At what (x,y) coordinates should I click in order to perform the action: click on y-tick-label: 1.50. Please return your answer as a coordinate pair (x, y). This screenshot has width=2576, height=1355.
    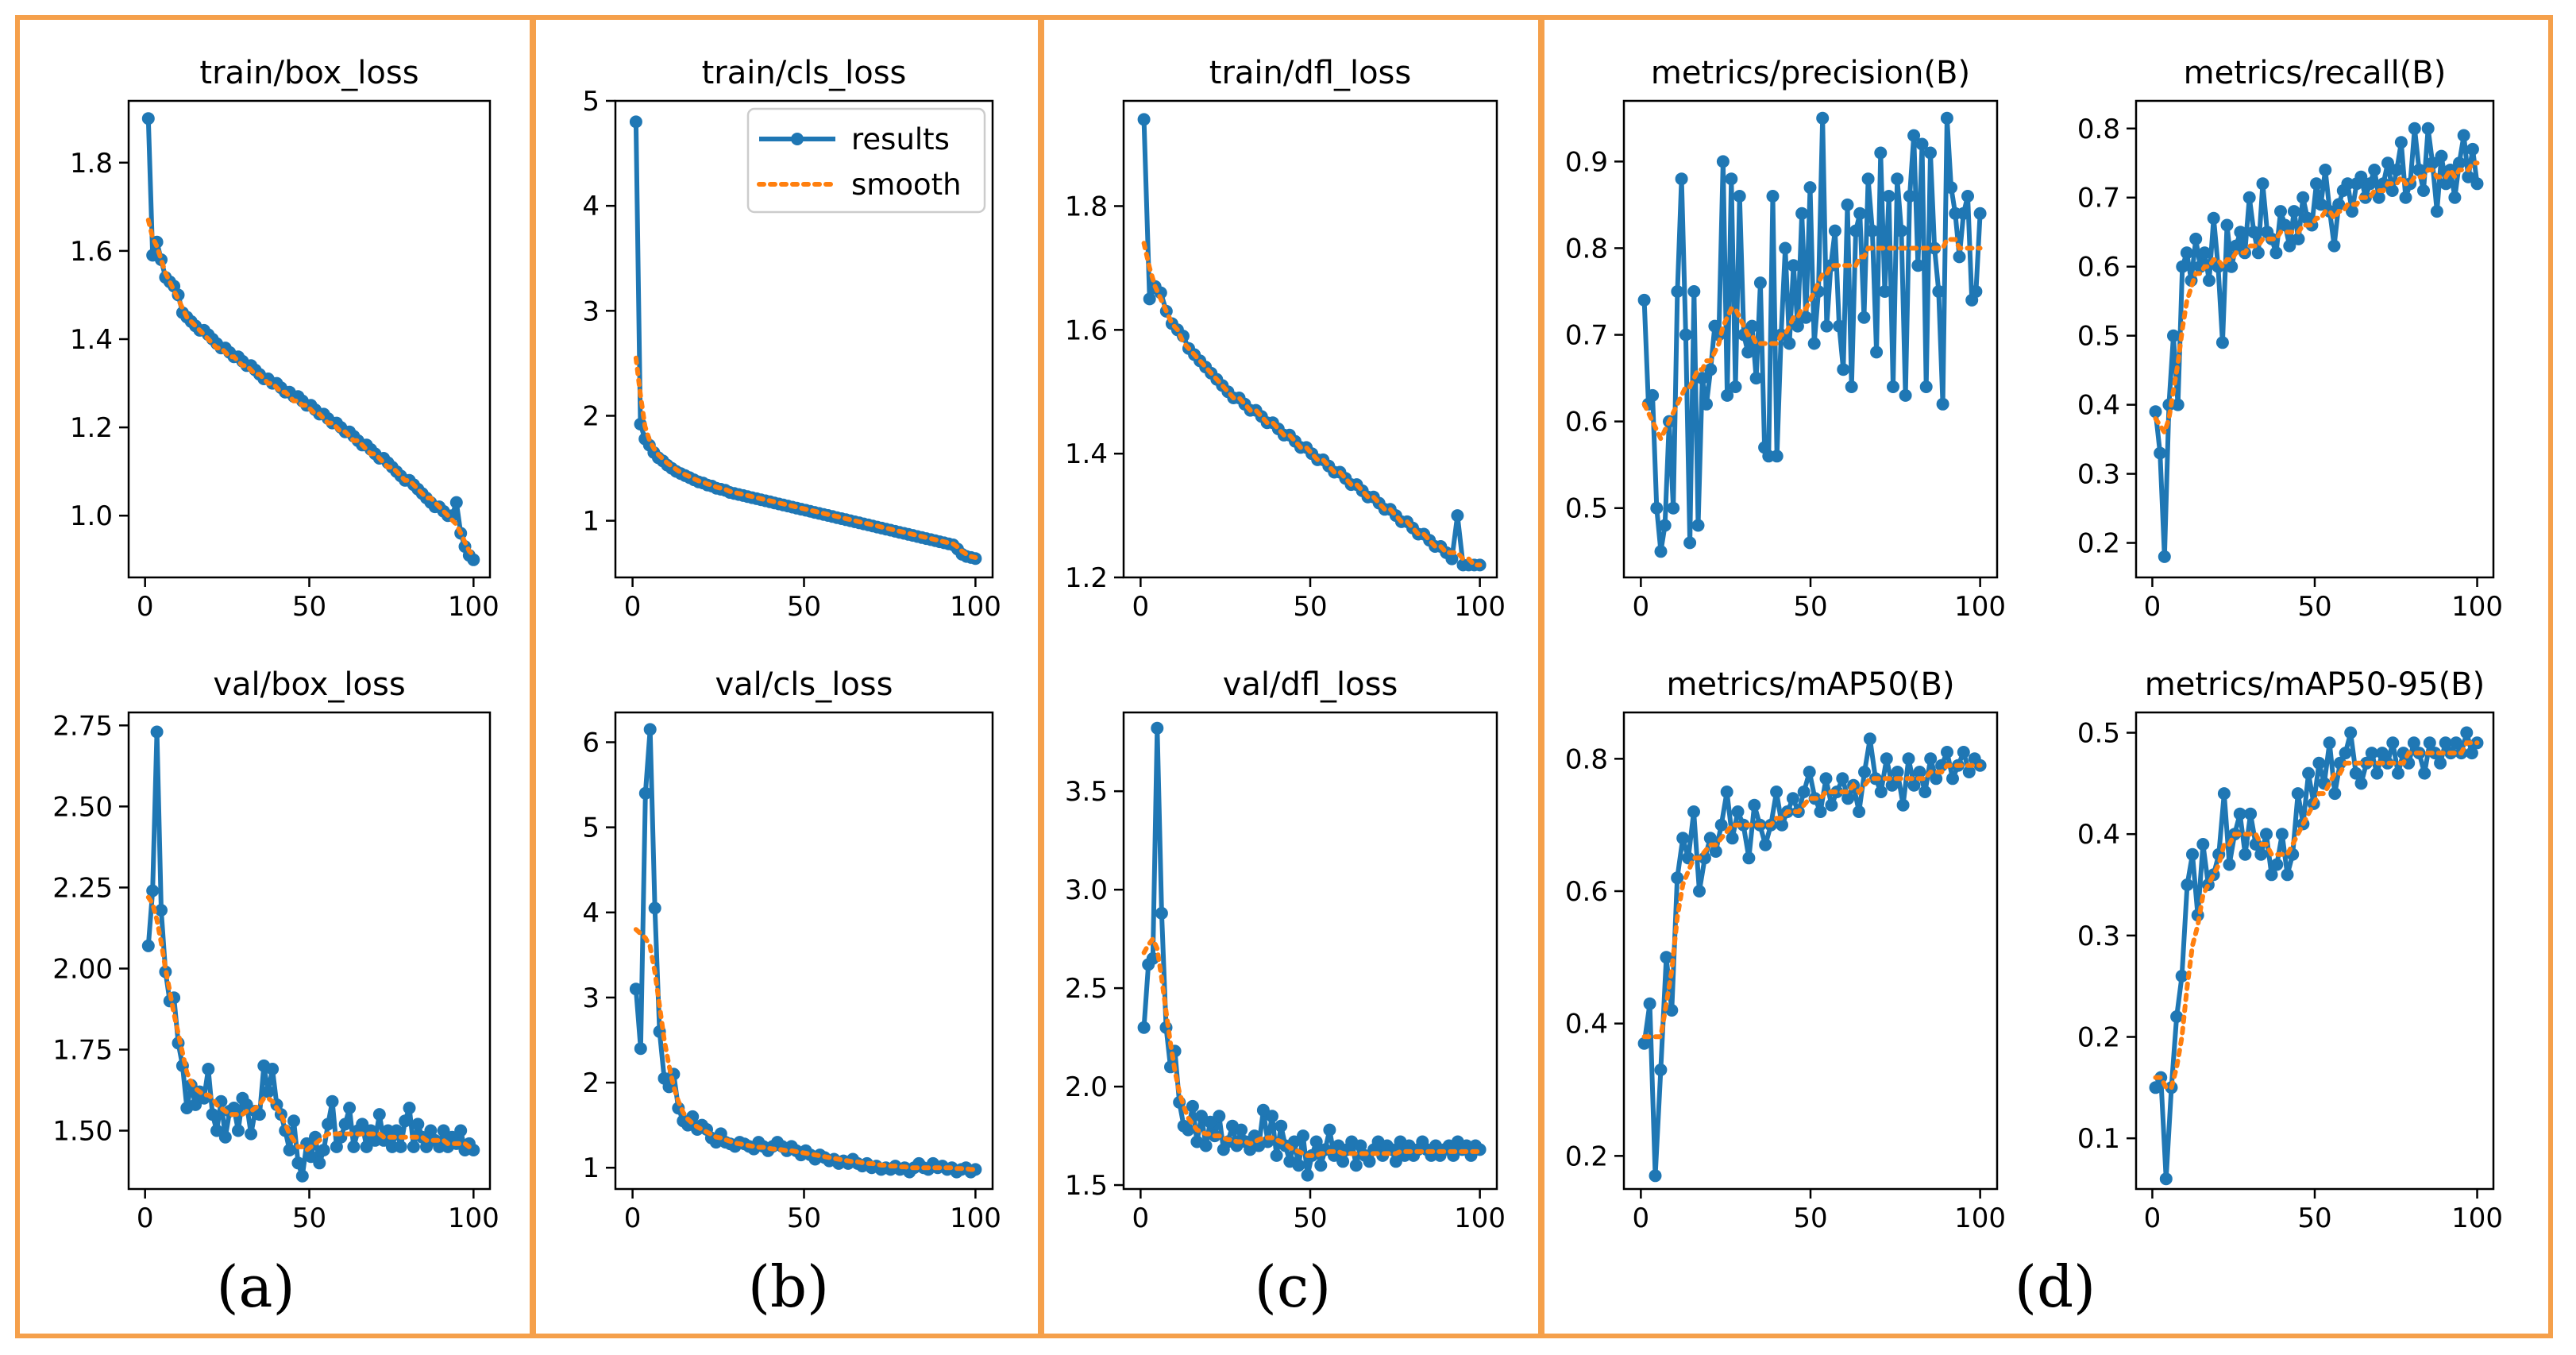
    Looking at the image, I should click on (82, 1132).